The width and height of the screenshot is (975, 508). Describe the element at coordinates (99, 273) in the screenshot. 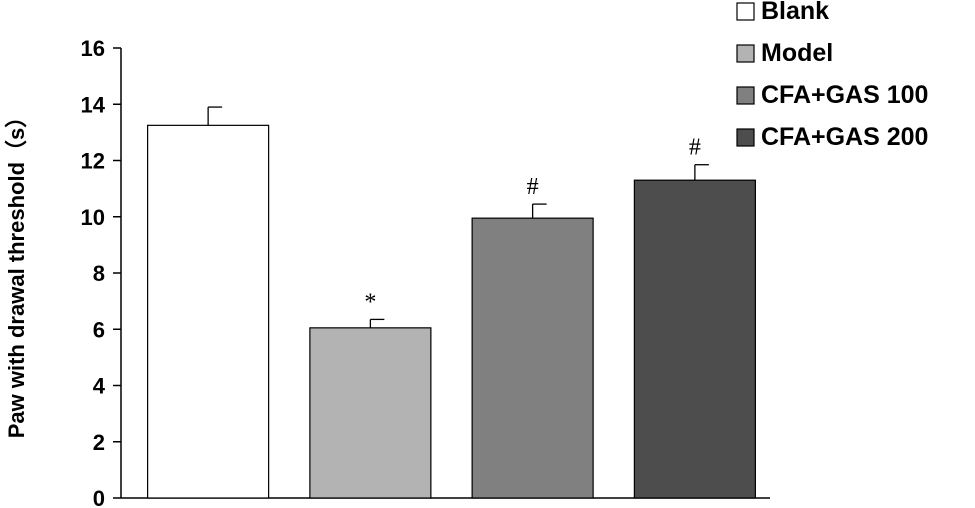

I see `y-tick-label: 8` at that location.